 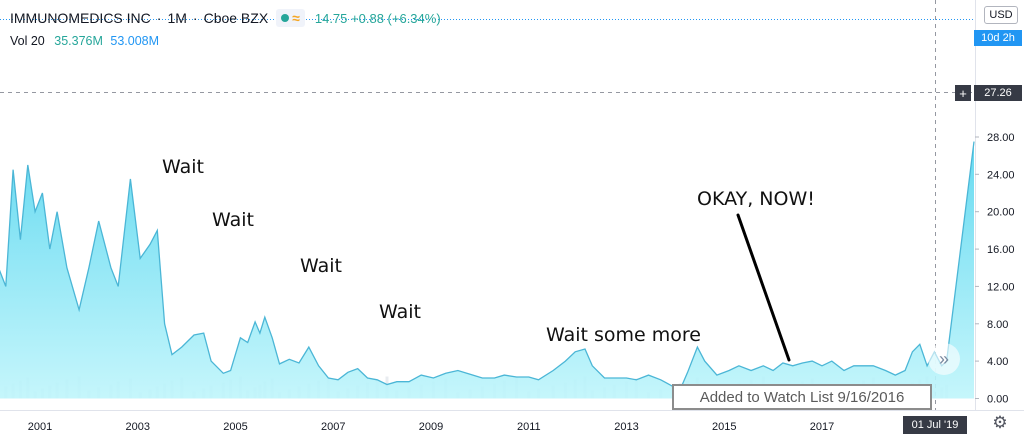 I want to click on y-tick-label: 8.00, so click(x=997, y=325).